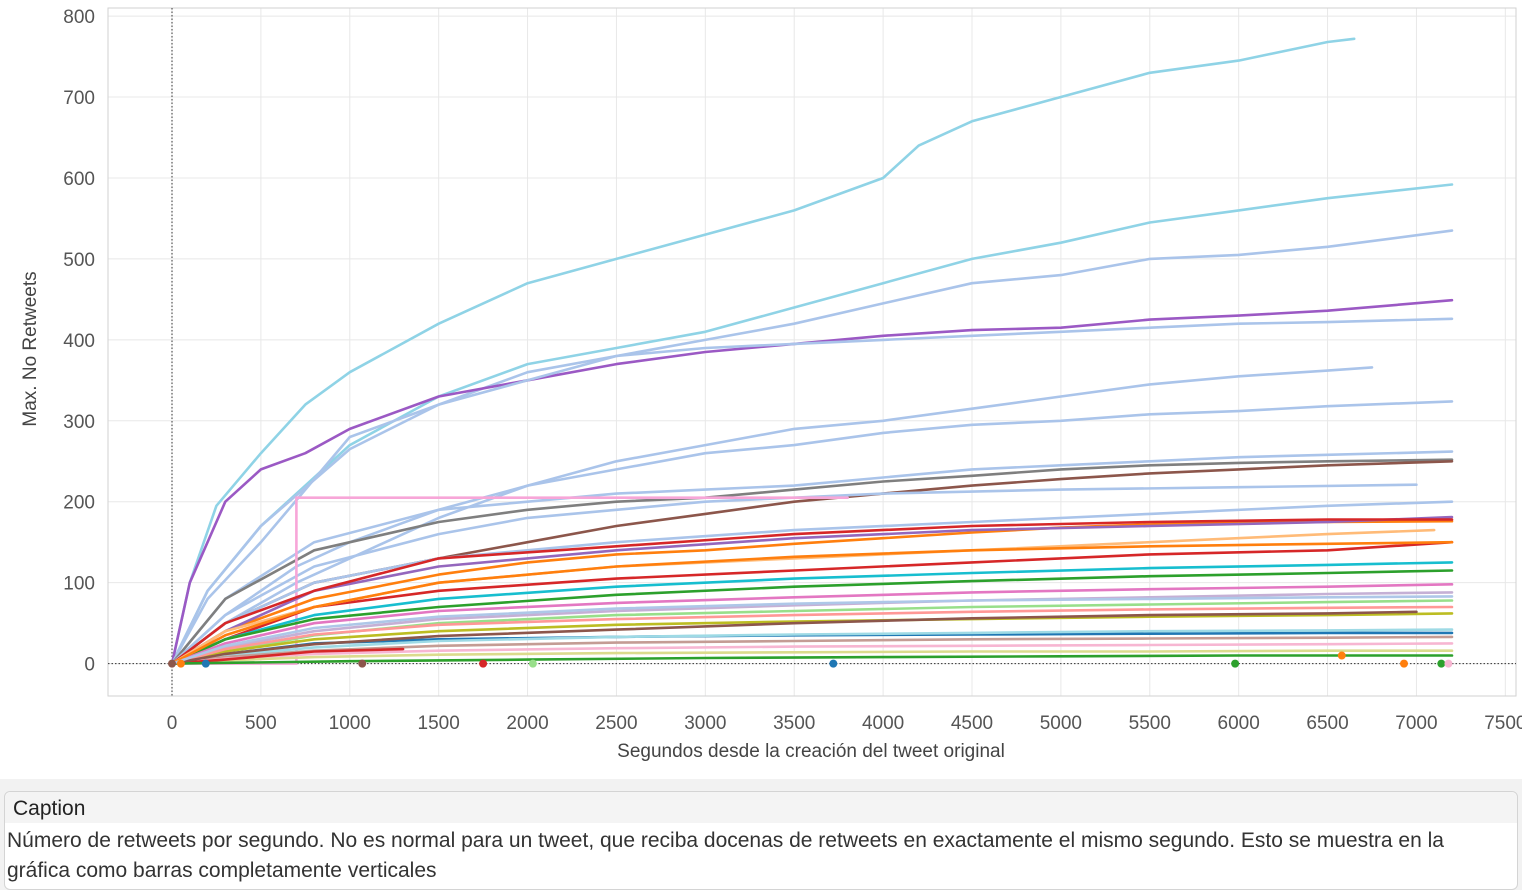 This screenshot has height=890, width=1522. I want to click on caption-title: Caption, so click(761, 807).